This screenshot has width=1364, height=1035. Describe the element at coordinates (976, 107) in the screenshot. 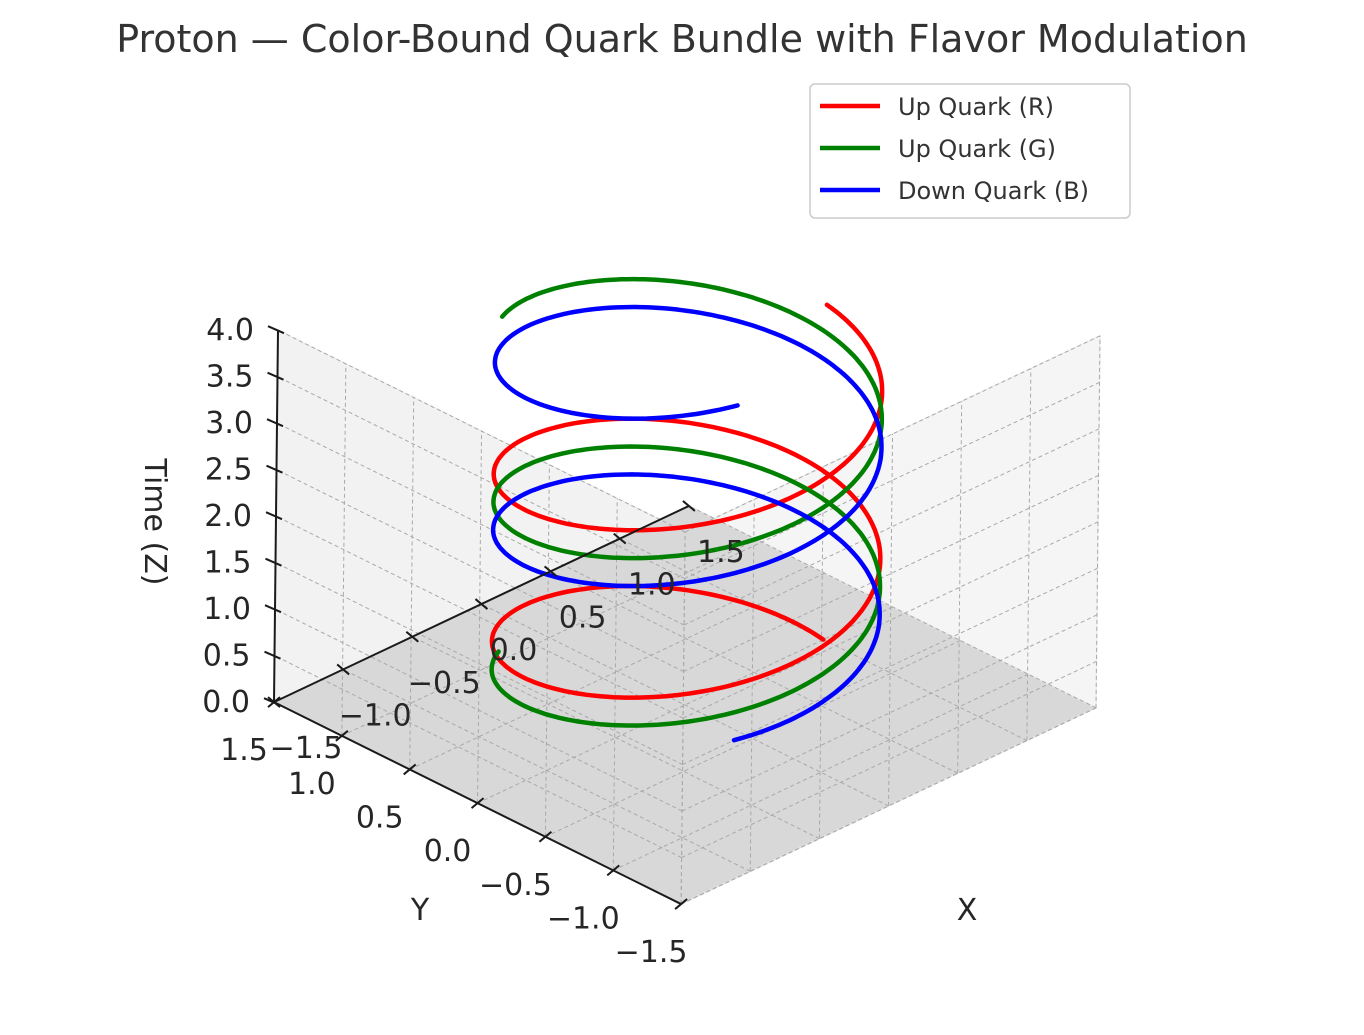

I see `legend-label-1: Up Quark (R)` at that location.